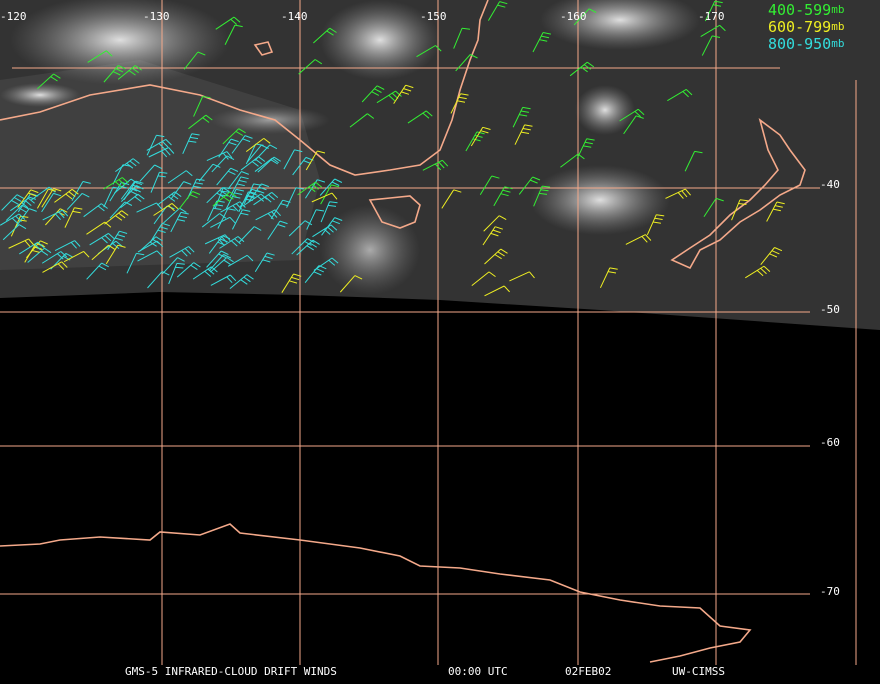 This screenshot has height=684, width=880. Describe the element at coordinates (573, 16) in the screenshot. I see `lon-label: -160` at that location.